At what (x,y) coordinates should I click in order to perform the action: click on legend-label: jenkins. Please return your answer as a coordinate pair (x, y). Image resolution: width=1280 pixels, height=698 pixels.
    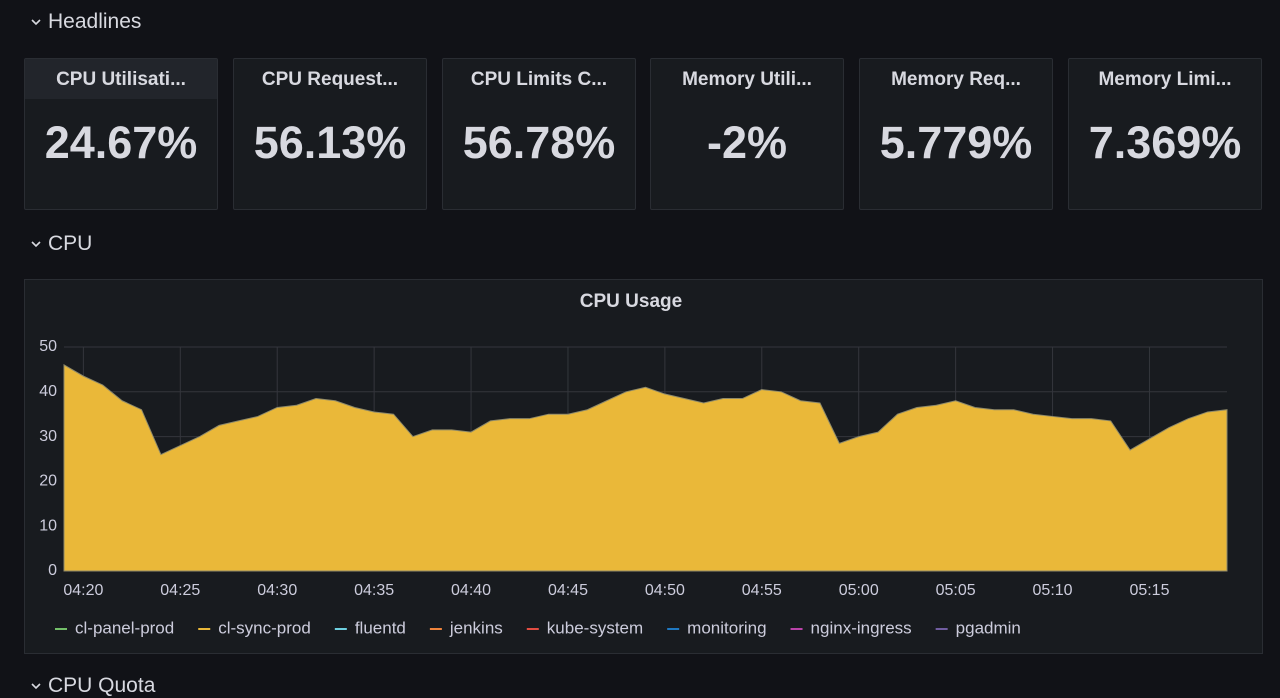
    Looking at the image, I should click on (476, 627).